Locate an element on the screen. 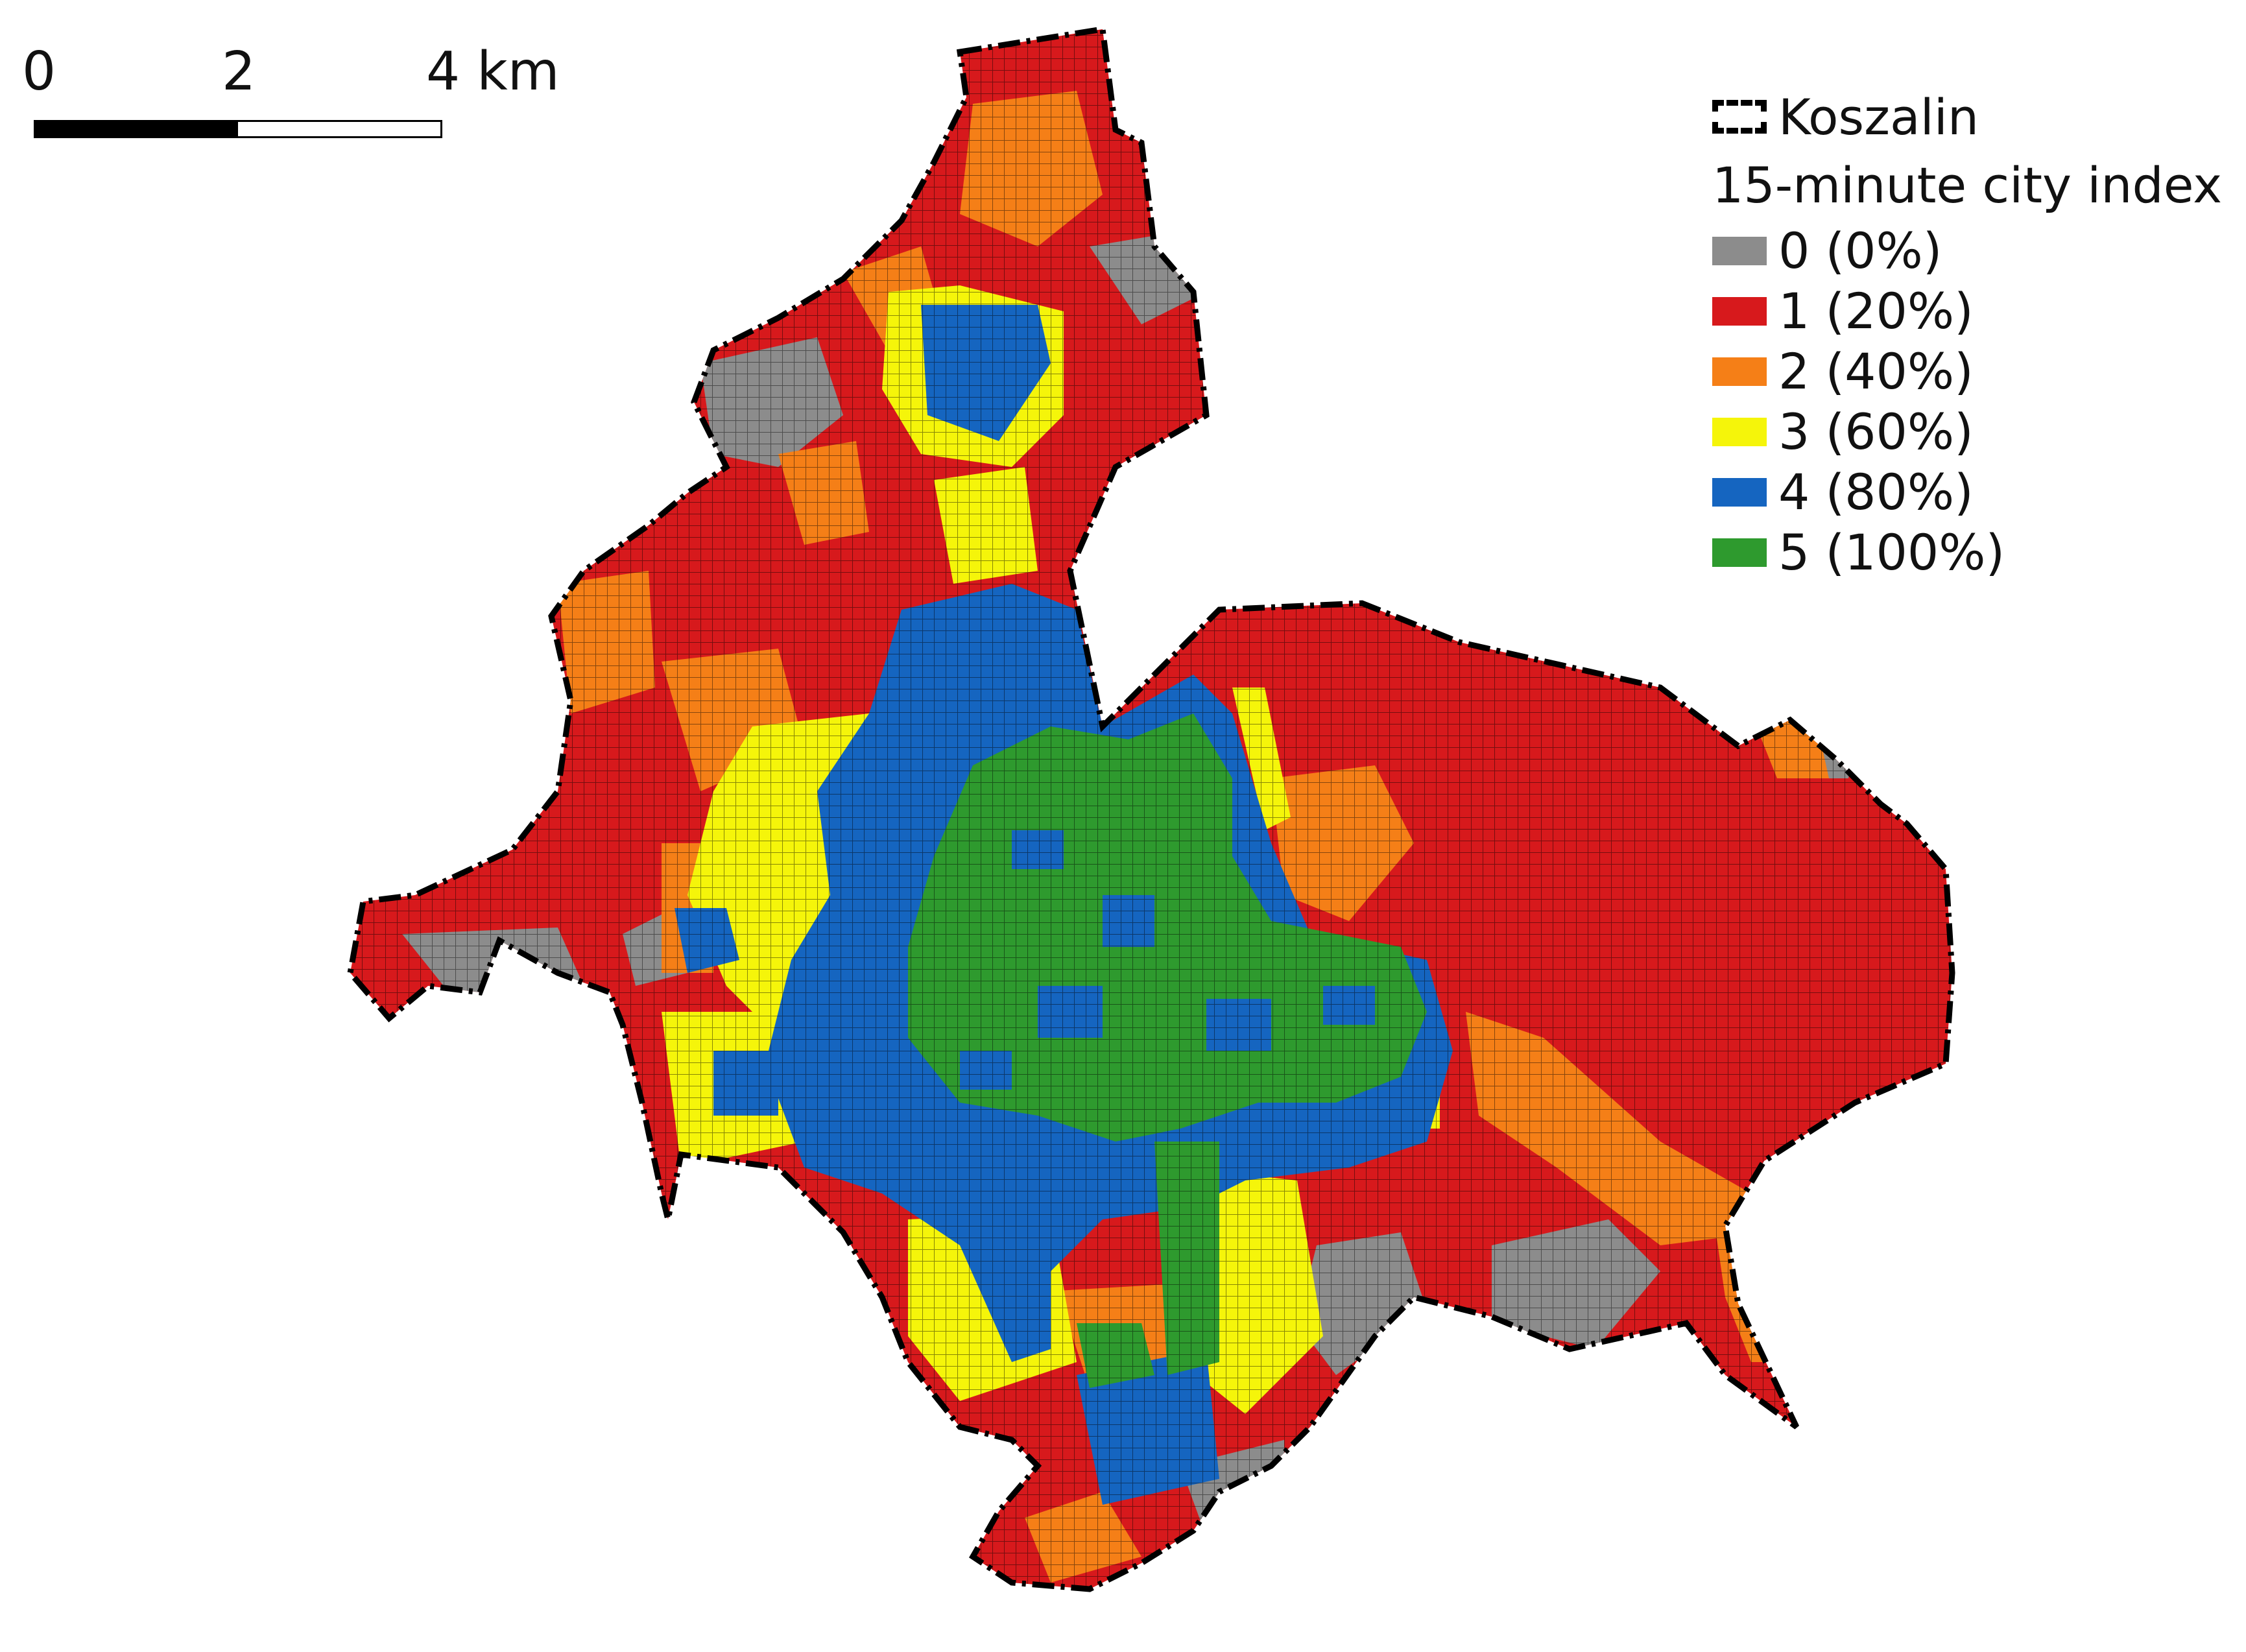  legend-item: 5 (100%) is located at coordinates (1971, 552).